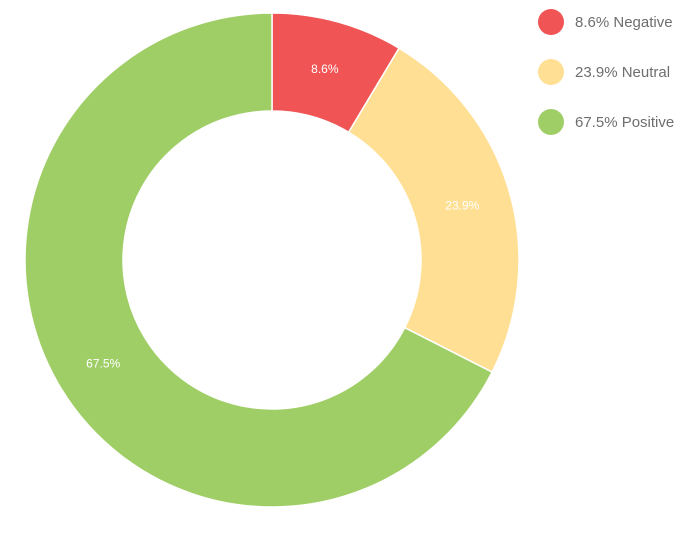 This screenshot has height=535, width=697. I want to click on data-label-negative: 8.6%, so click(325, 69).